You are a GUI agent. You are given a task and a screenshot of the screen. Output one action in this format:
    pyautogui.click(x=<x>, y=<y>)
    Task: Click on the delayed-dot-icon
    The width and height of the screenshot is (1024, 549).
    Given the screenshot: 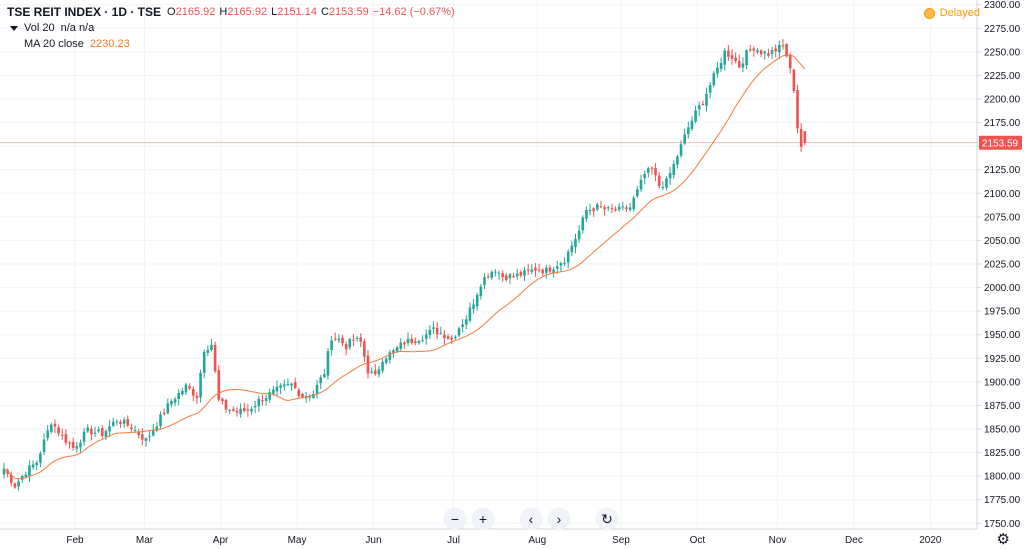 What is the action you would take?
    pyautogui.click(x=929, y=13)
    